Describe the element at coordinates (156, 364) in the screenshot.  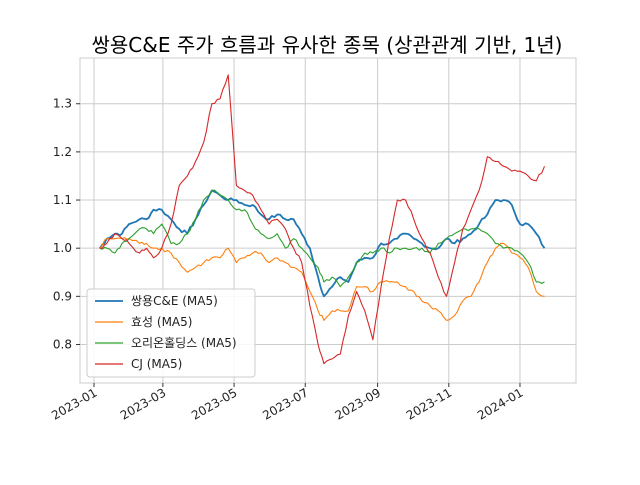
I see `legend-label: CJ (MA5)` at that location.